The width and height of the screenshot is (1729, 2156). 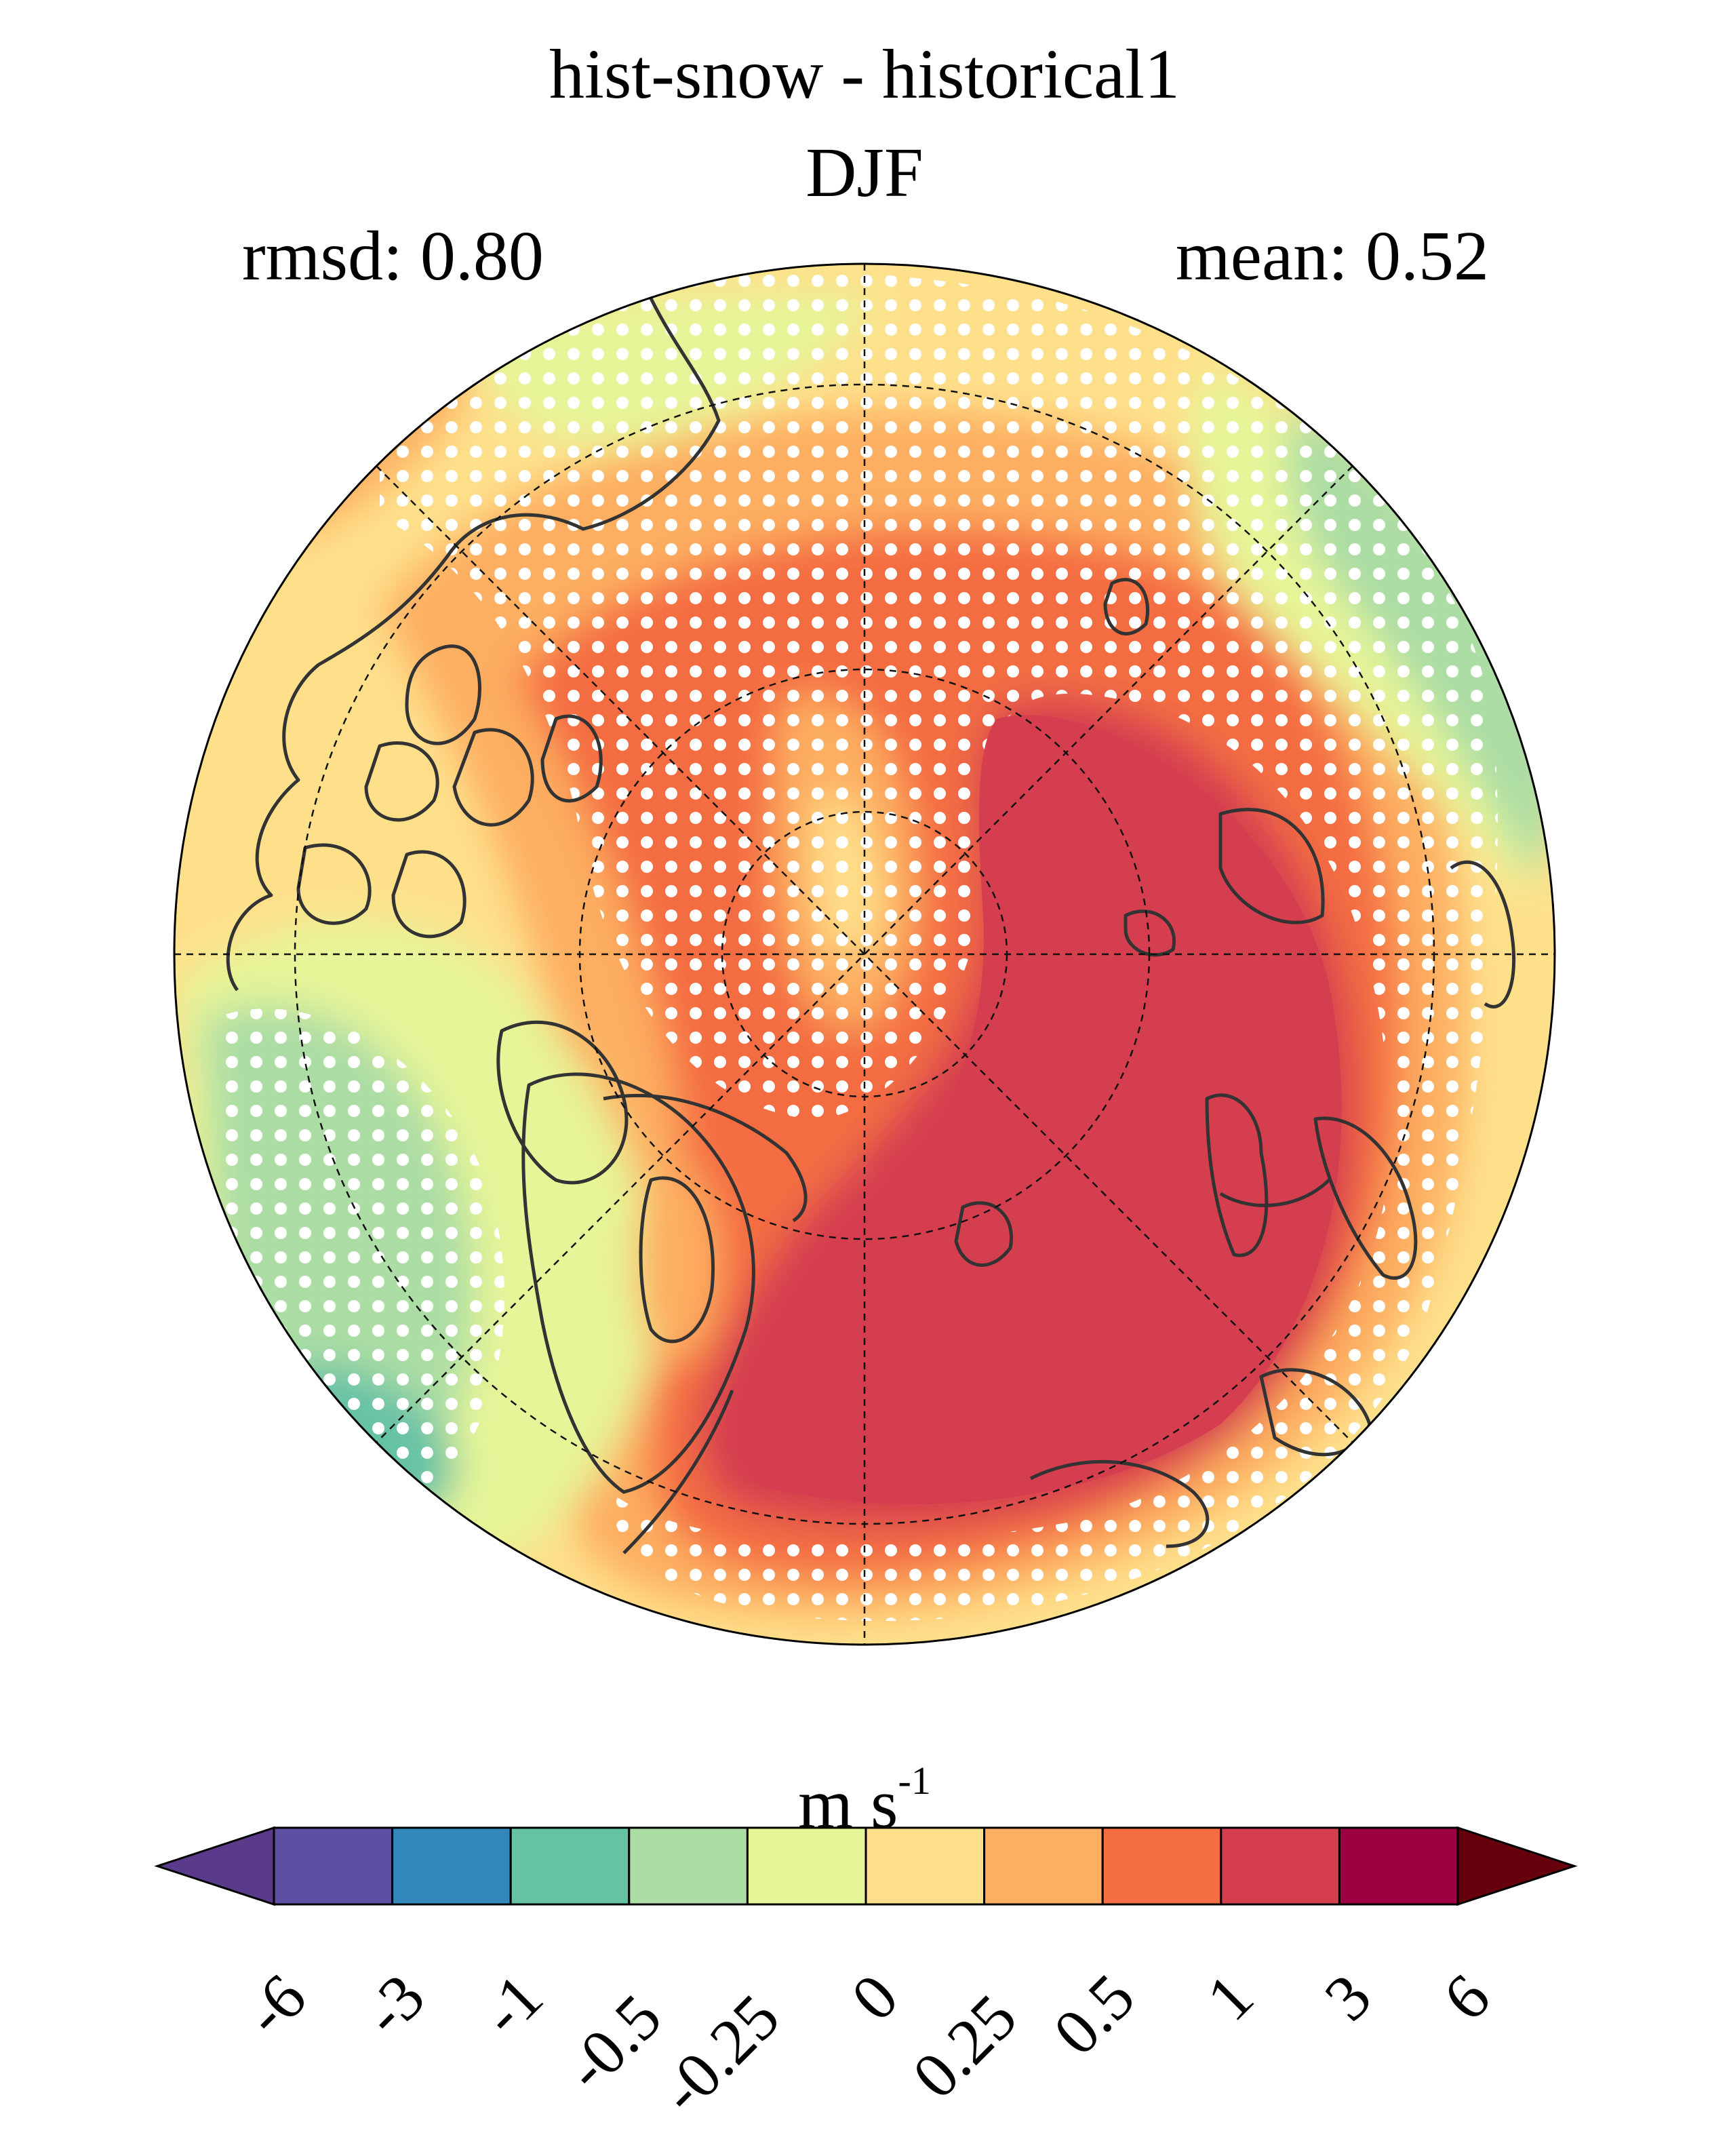 What do you see at coordinates (864, 173) in the screenshot?
I see `season-label: DJF` at bounding box center [864, 173].